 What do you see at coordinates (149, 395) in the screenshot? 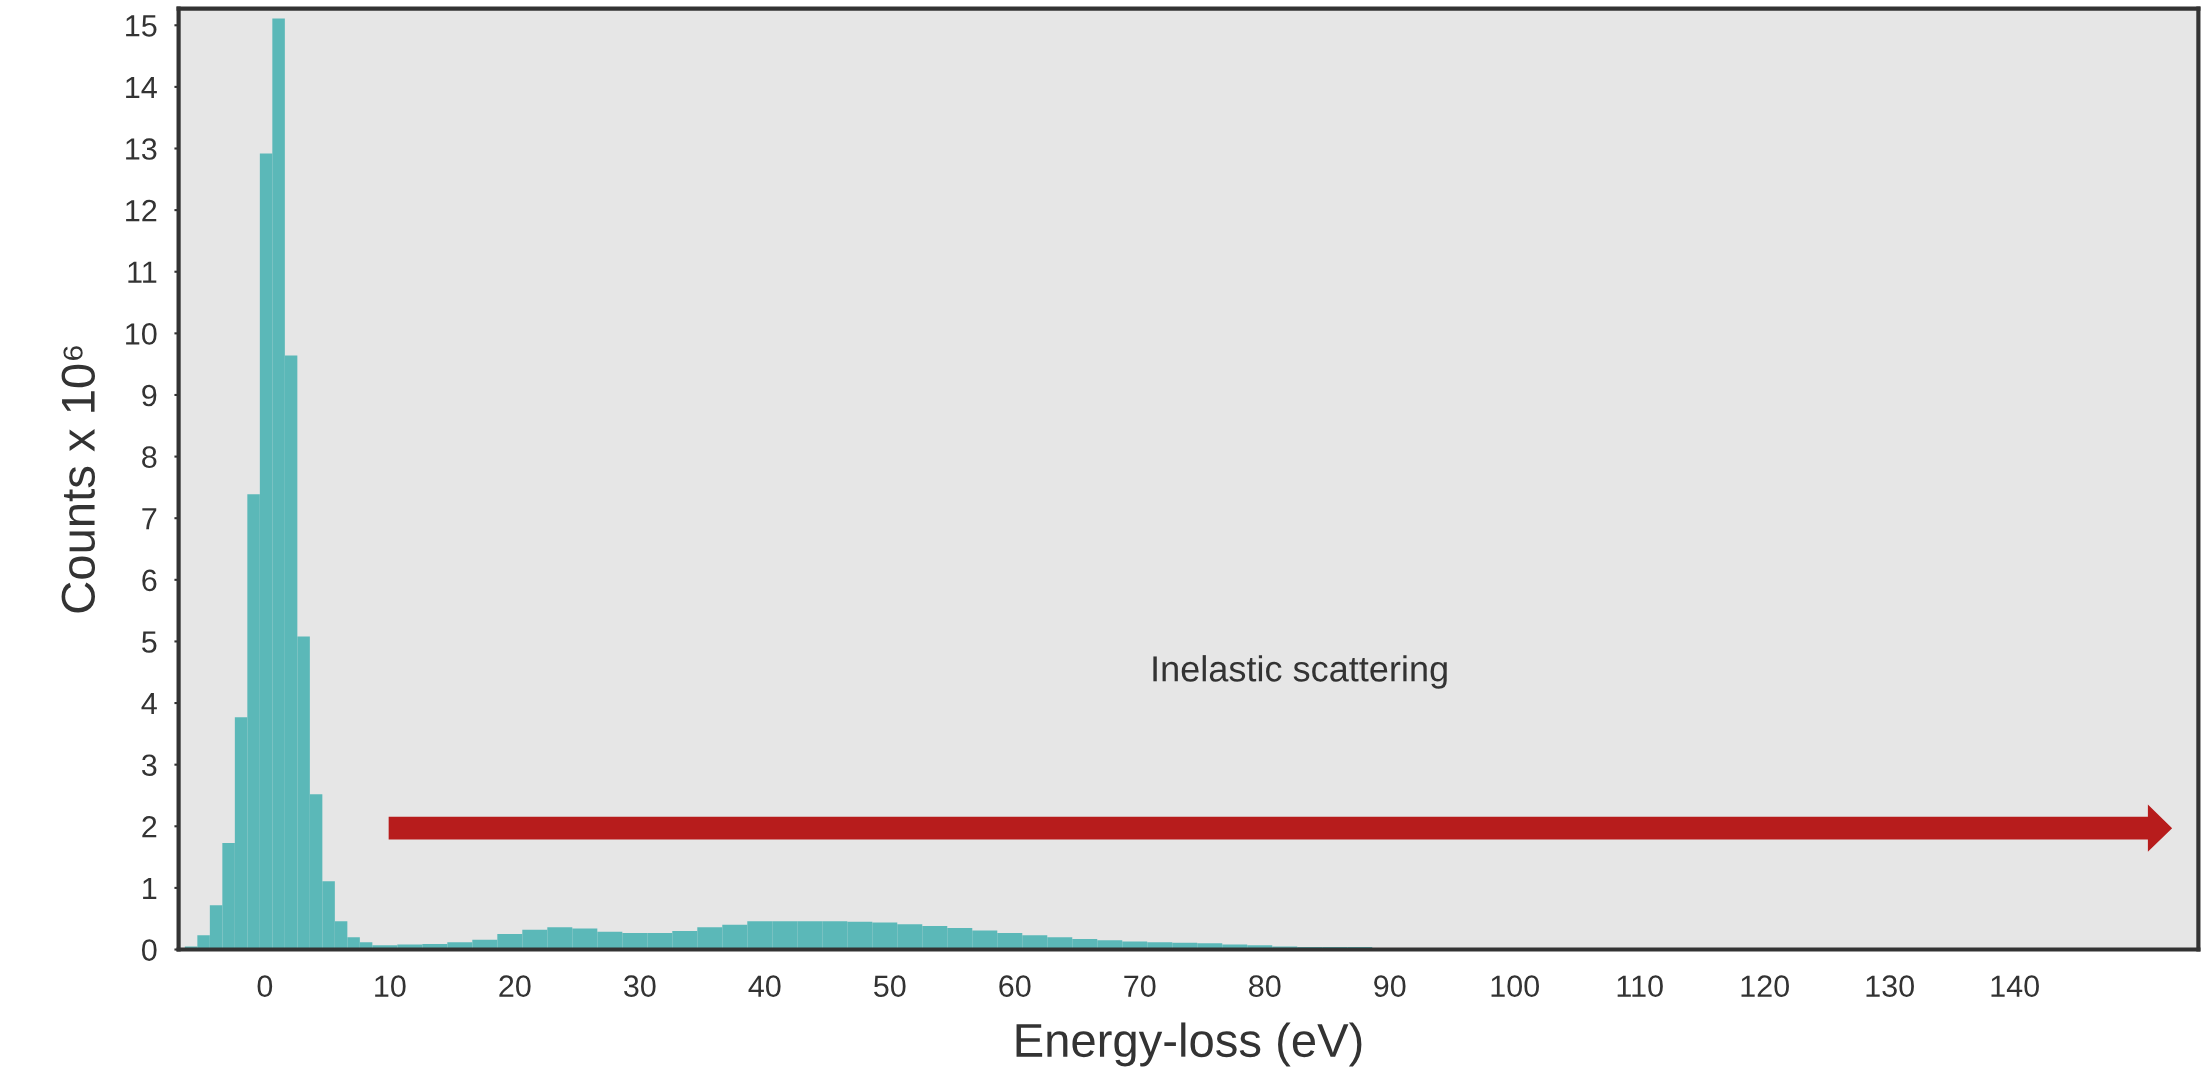
I see `y-tick-label: 9` at bounding box center [149, 395].